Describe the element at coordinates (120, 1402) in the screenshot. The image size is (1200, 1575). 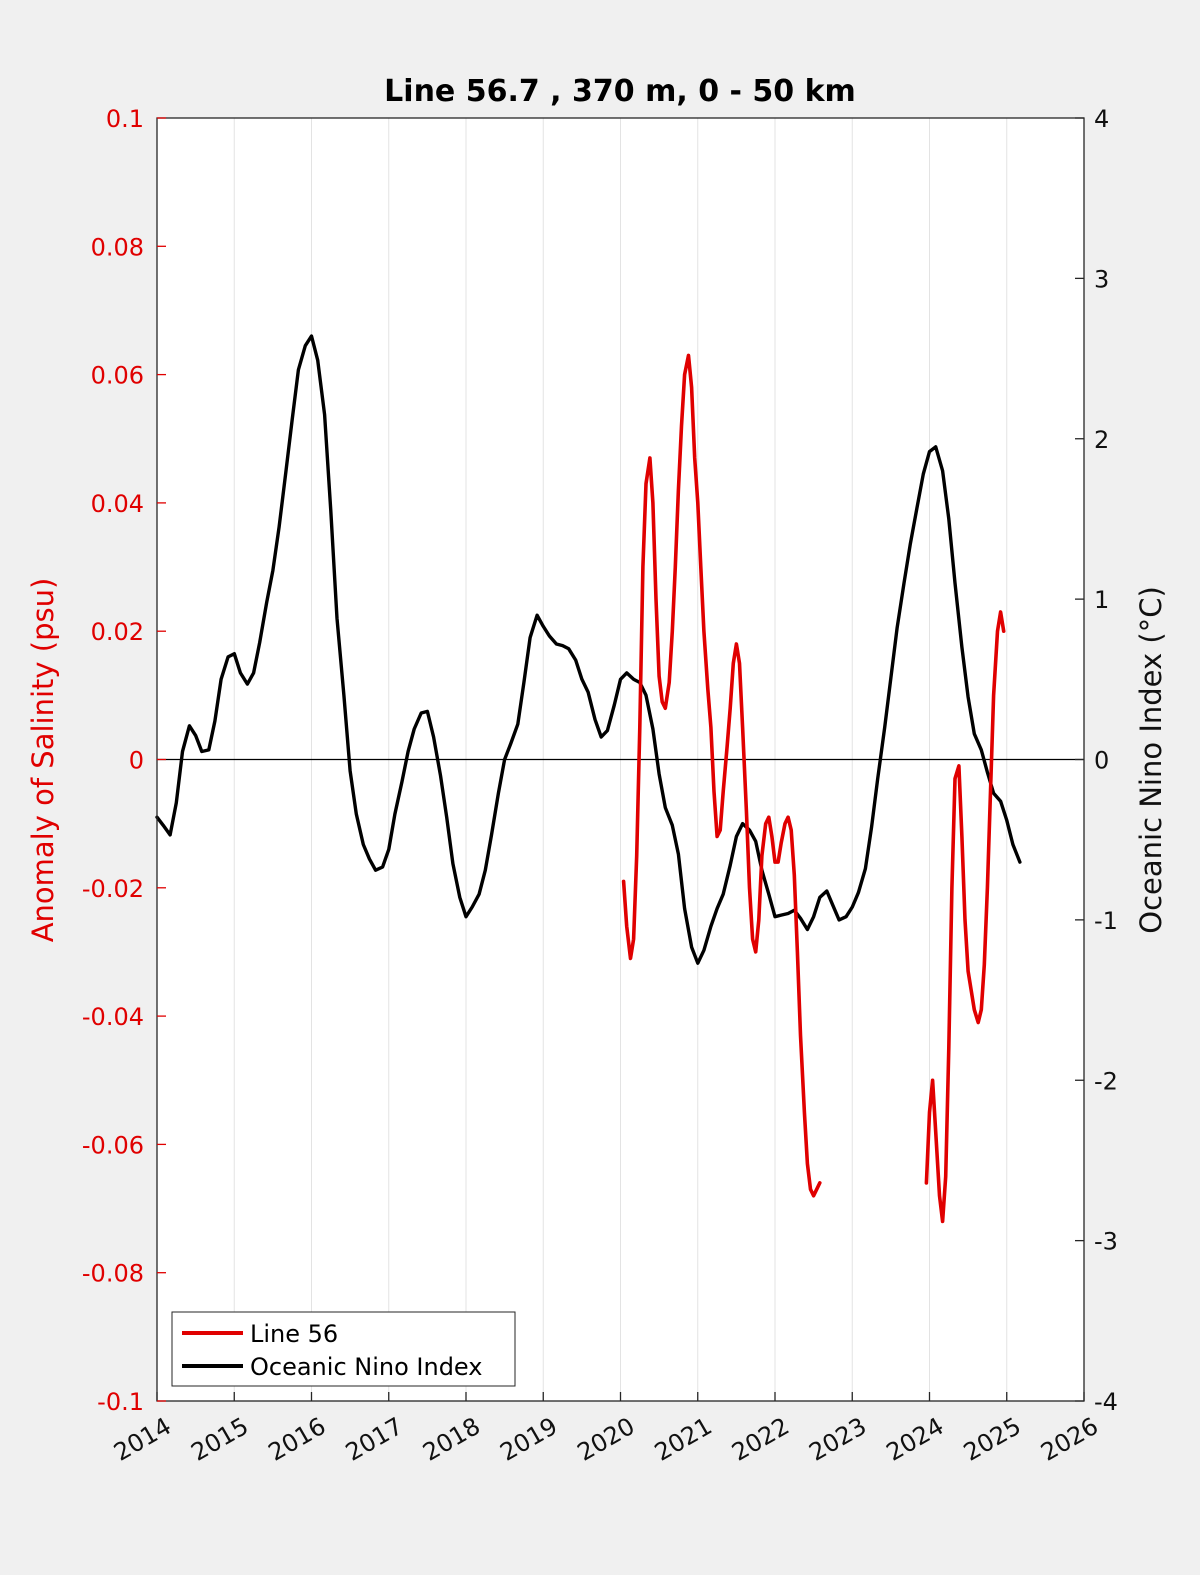
I see `y-left-tick-label-0-1: -0.1` at that location.